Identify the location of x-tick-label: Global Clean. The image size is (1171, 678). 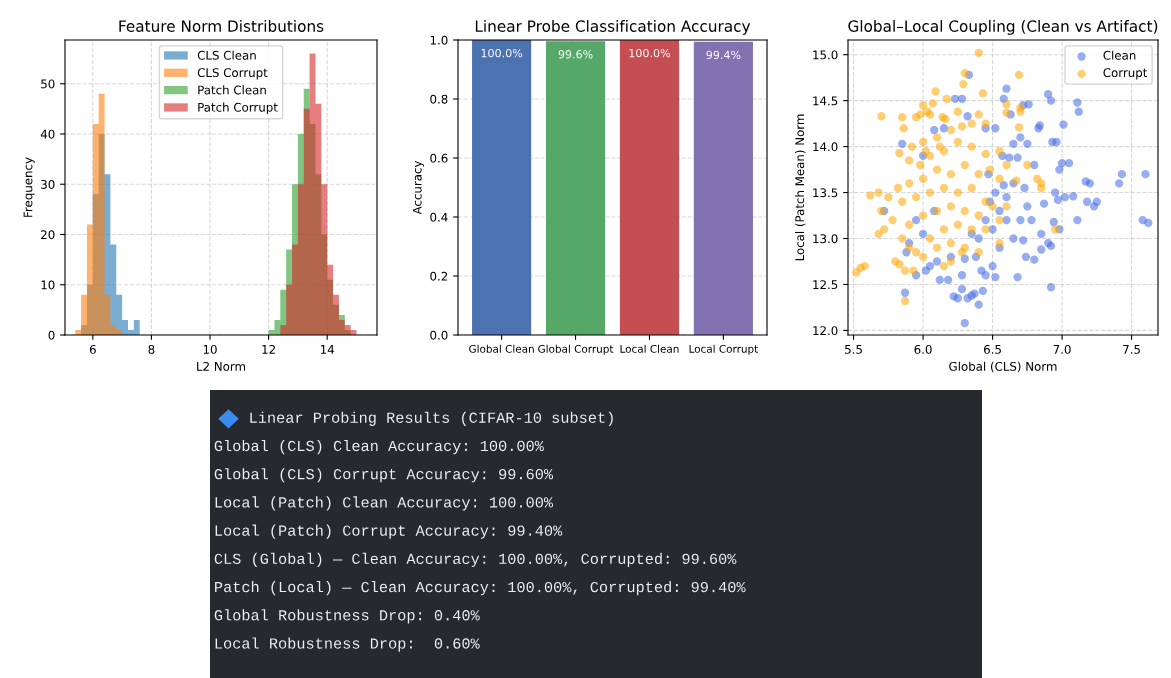
(501, 348).